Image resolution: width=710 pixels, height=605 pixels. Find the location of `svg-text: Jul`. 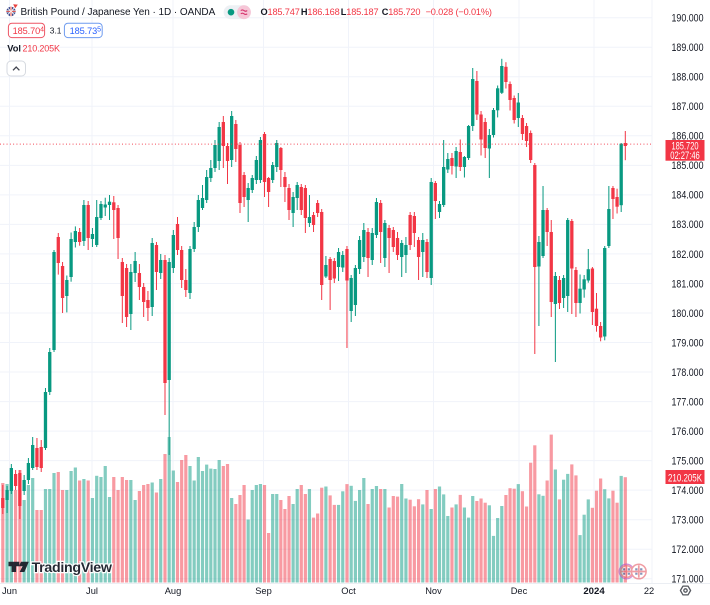

svg-text: Jul is located at coordinates (92, 591).